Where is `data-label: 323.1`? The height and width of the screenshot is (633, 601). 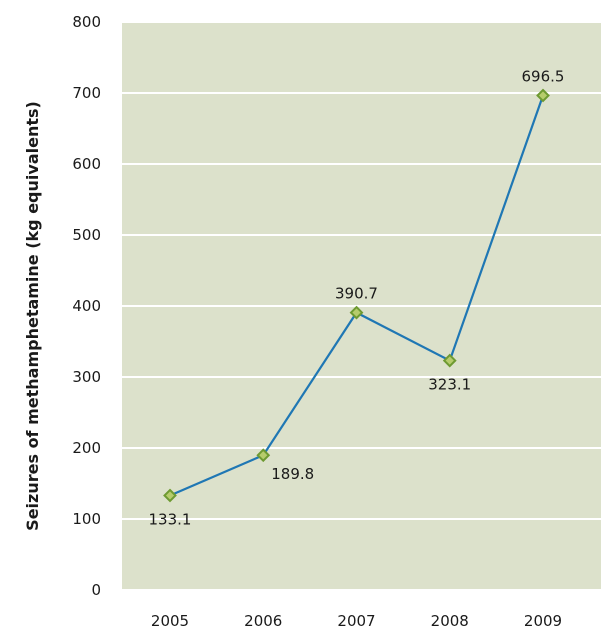 data-label: 323.1 is located at coordinates (449, 385).